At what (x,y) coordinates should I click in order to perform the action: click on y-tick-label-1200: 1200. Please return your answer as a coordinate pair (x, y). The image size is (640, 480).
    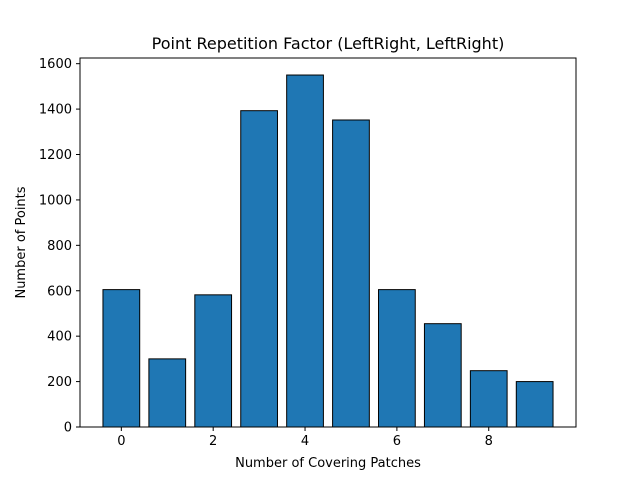
    Looking at the image, I should click on (55, 155).